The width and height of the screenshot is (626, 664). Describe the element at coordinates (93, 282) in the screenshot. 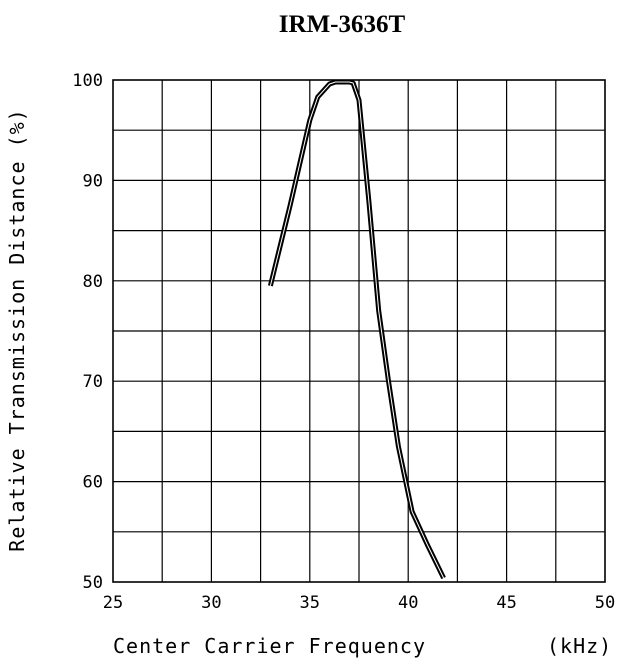

I see `y-tick-label: 80` at that location.